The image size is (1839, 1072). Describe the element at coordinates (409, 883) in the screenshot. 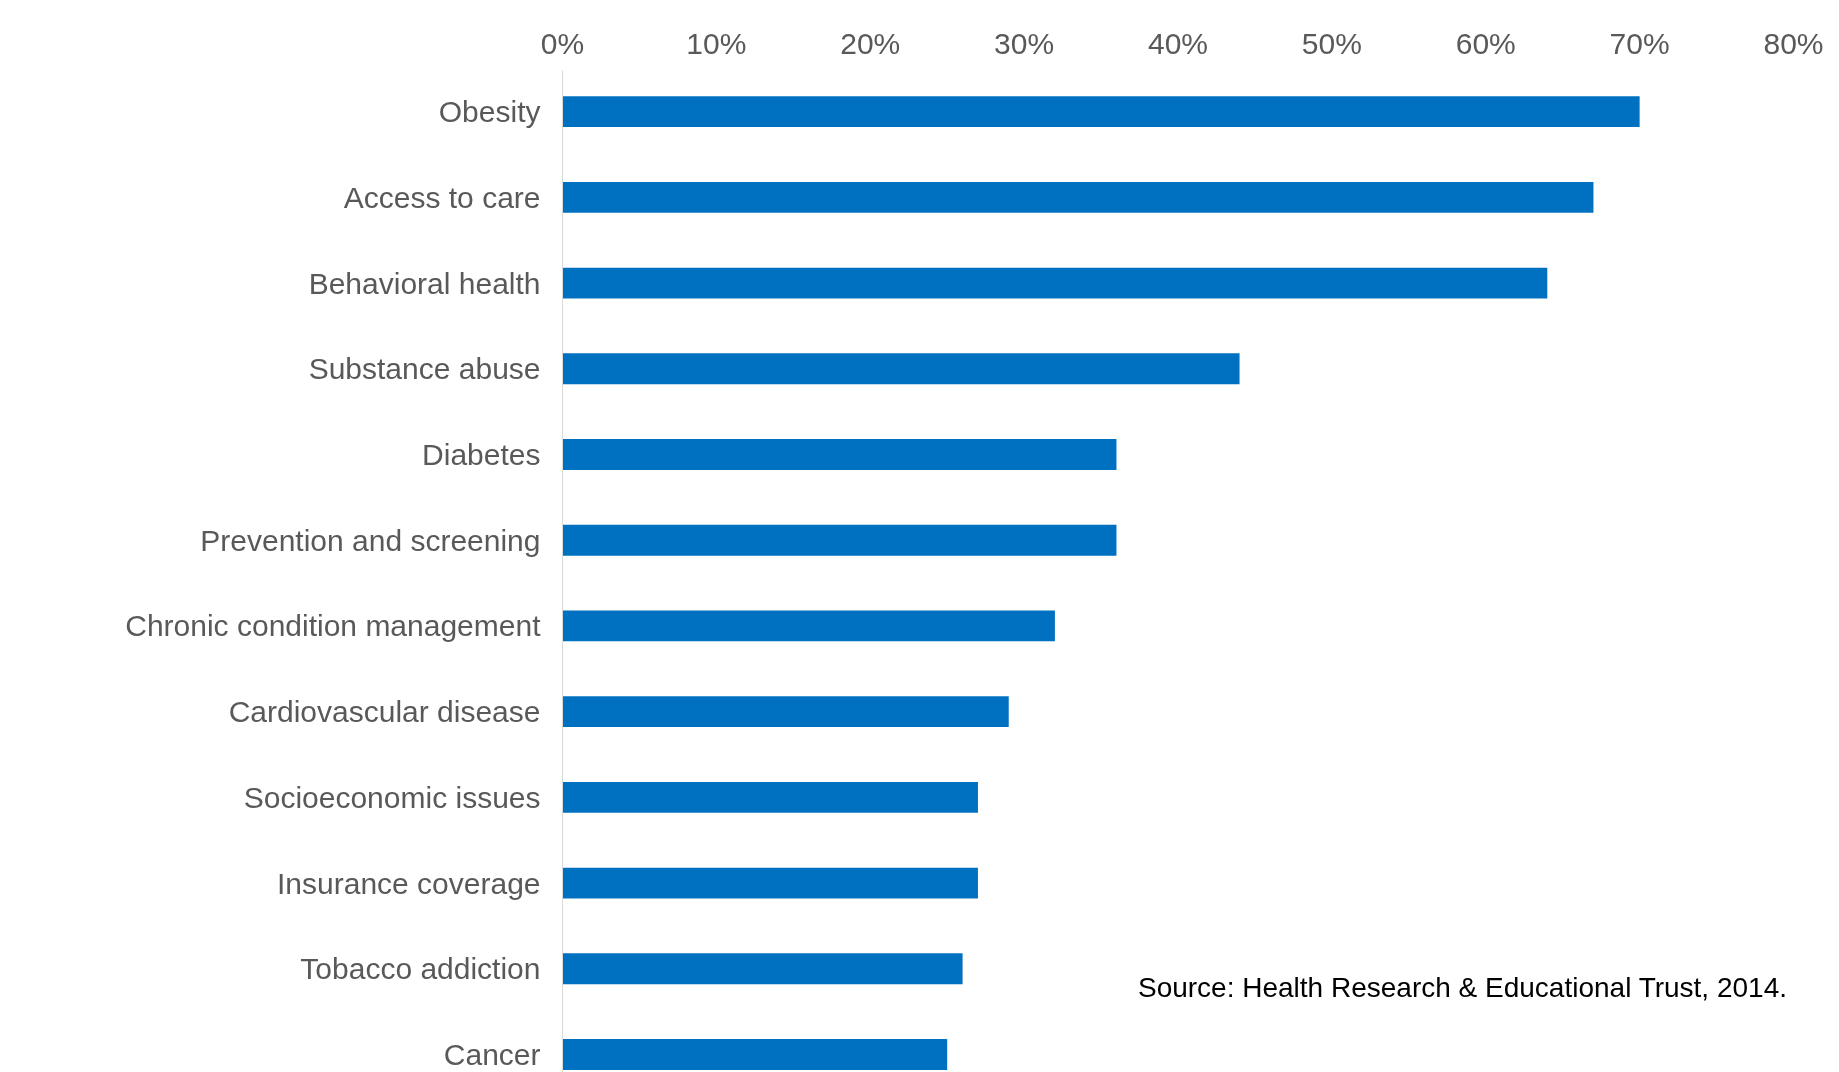

I see `y-tick-label: Insurance coverage` at that location.